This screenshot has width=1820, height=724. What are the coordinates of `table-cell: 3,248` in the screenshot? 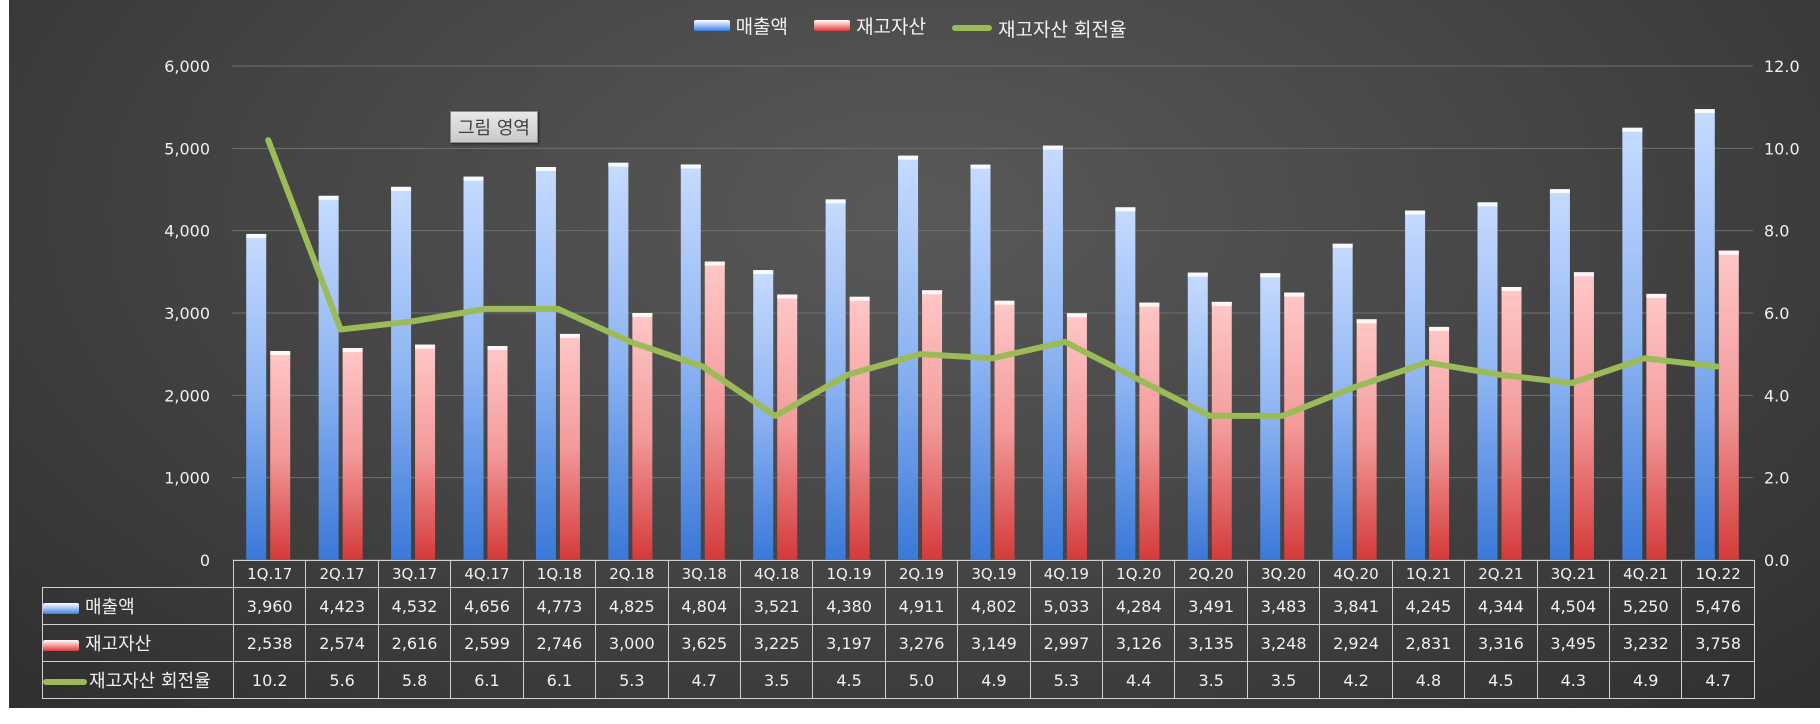 It's located at (1283, 643).